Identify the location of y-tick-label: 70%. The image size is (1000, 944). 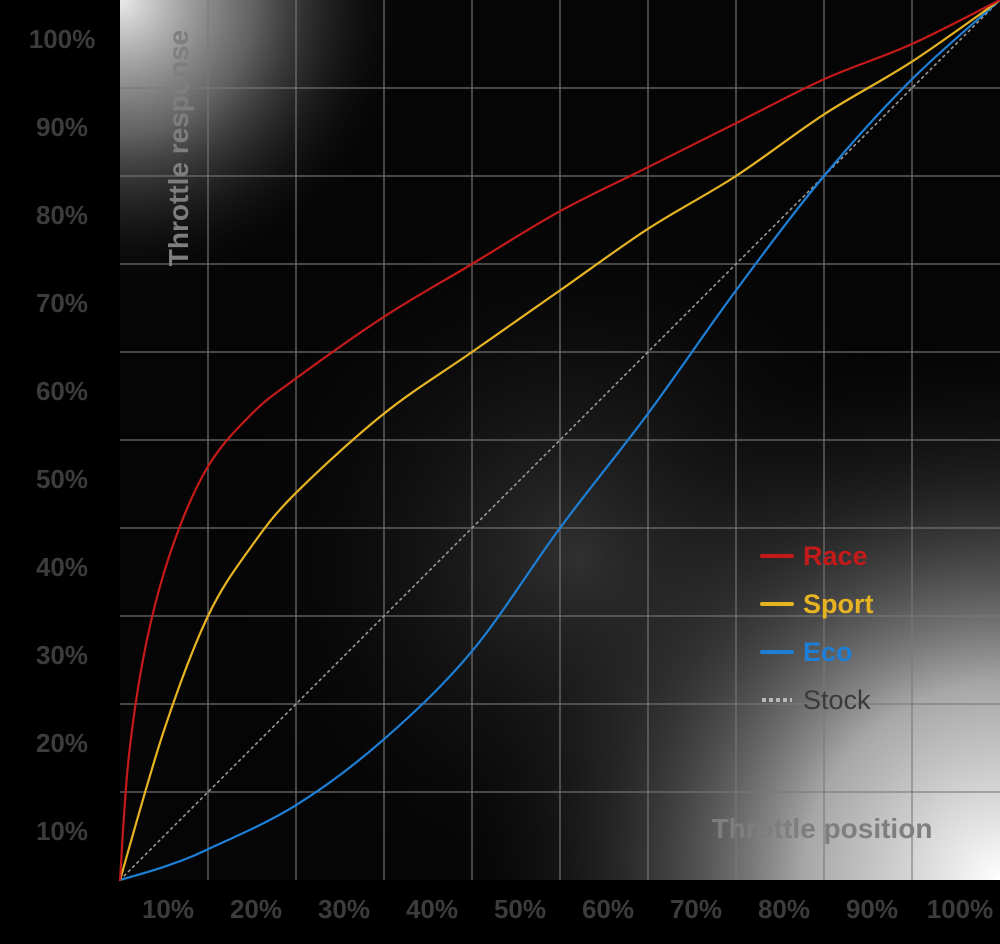
(62, 303).